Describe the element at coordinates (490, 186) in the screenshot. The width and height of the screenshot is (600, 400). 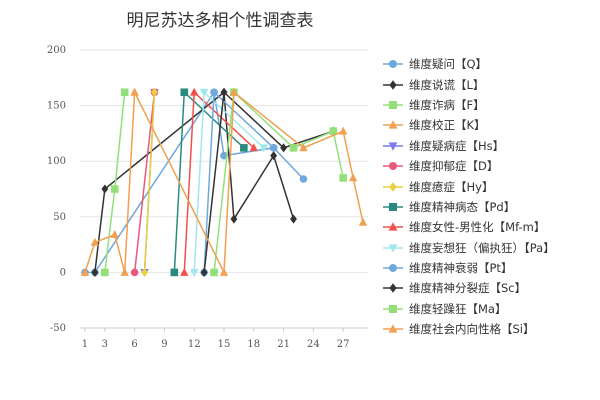
I see `legend-item: 维度癔症【Hy】` at that location.